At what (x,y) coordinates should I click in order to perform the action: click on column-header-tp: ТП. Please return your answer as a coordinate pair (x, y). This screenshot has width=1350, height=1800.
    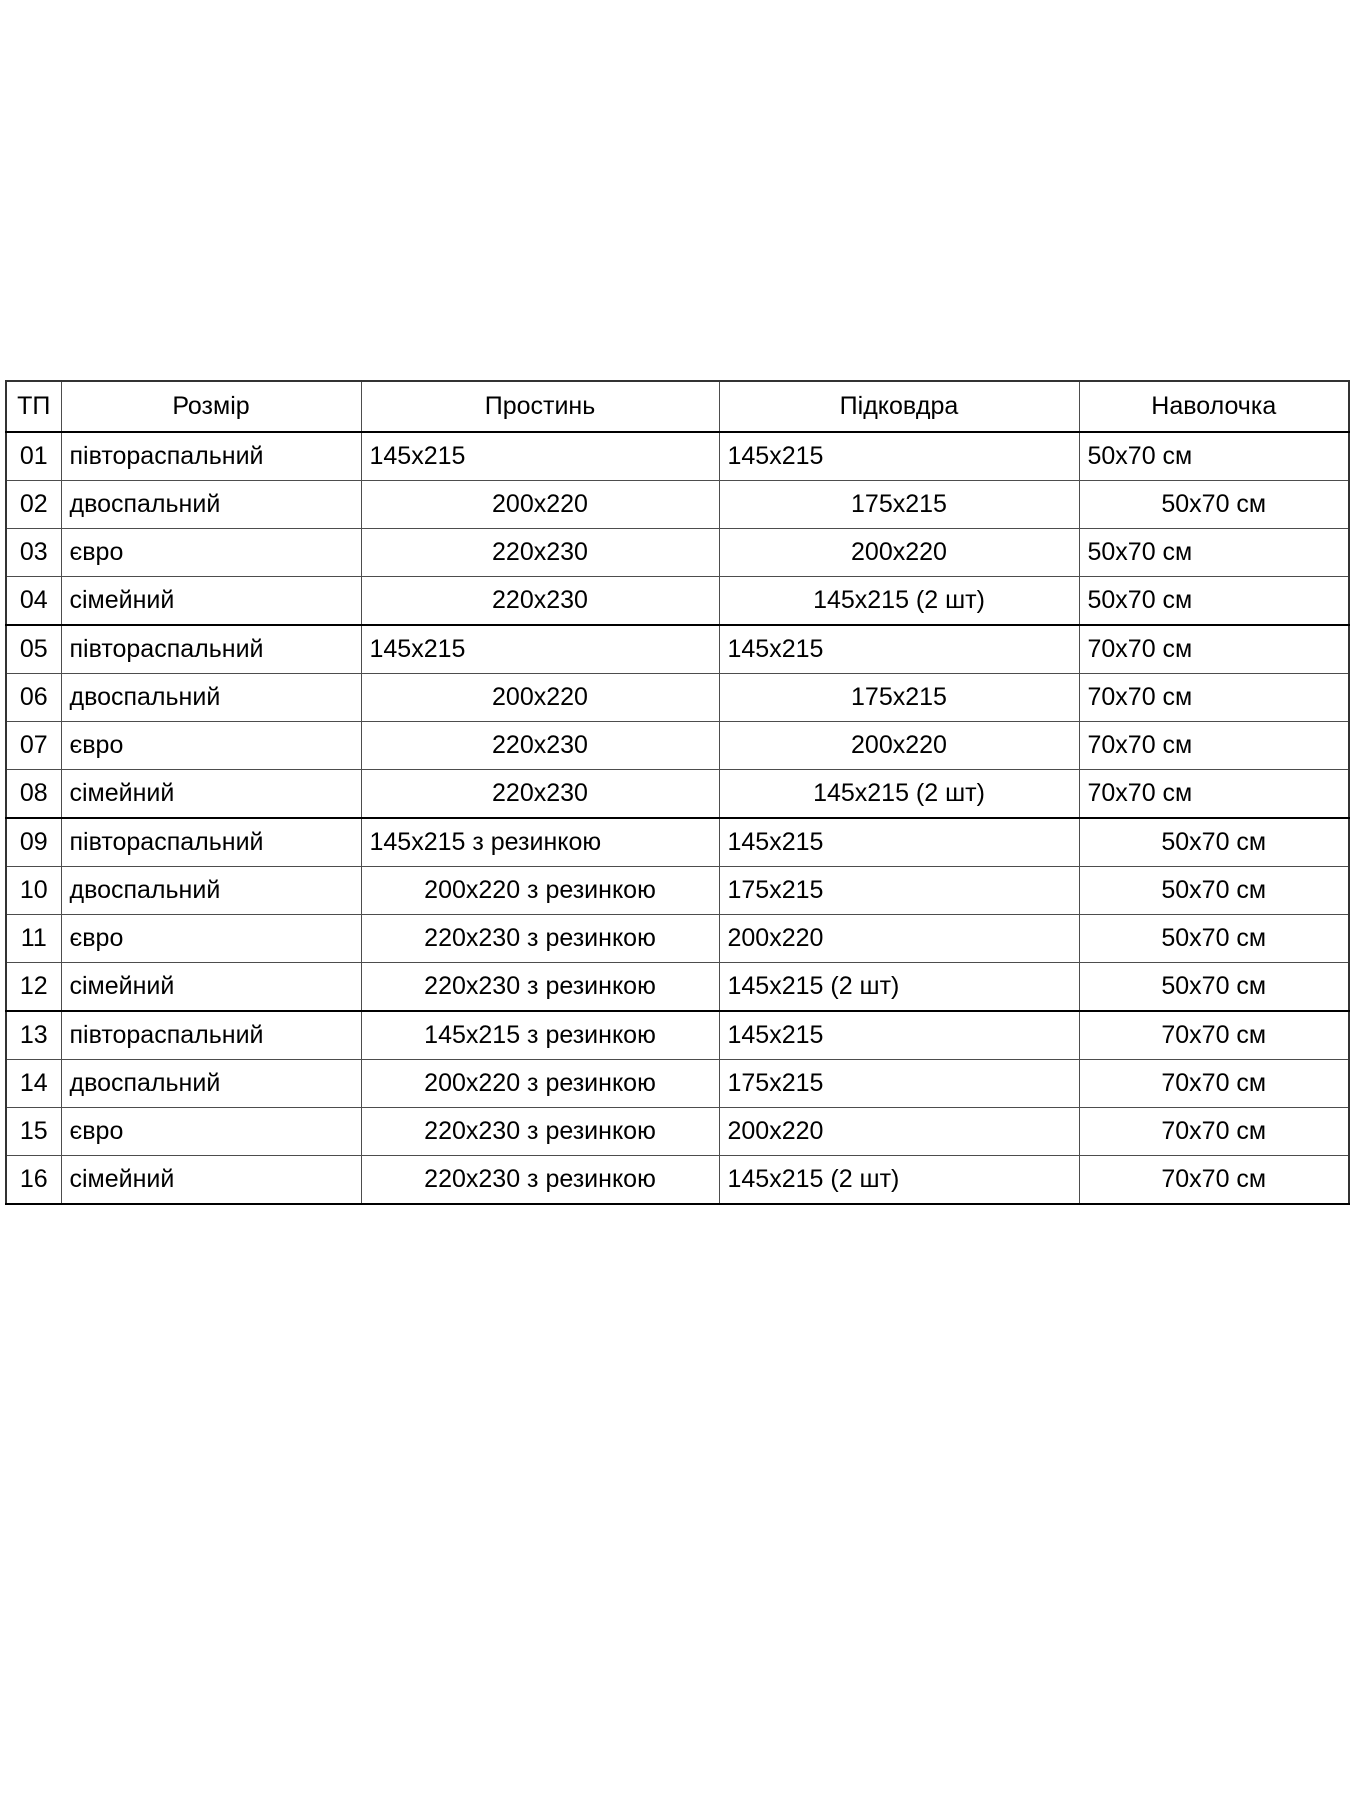
    Looking at the image, I should click on (33, 406).